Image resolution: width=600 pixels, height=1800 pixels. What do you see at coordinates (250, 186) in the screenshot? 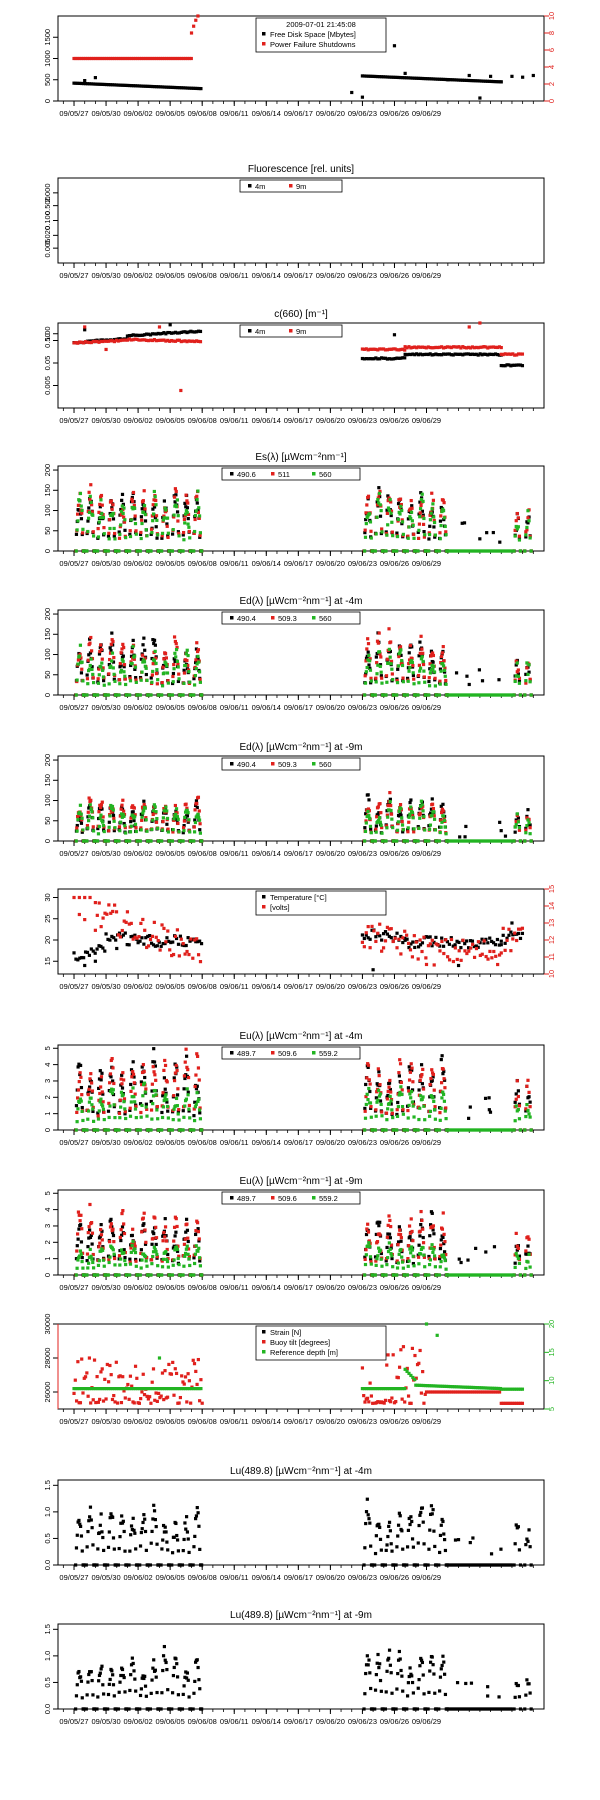
I see `legend-swatch` at bounding box center [250, 186].